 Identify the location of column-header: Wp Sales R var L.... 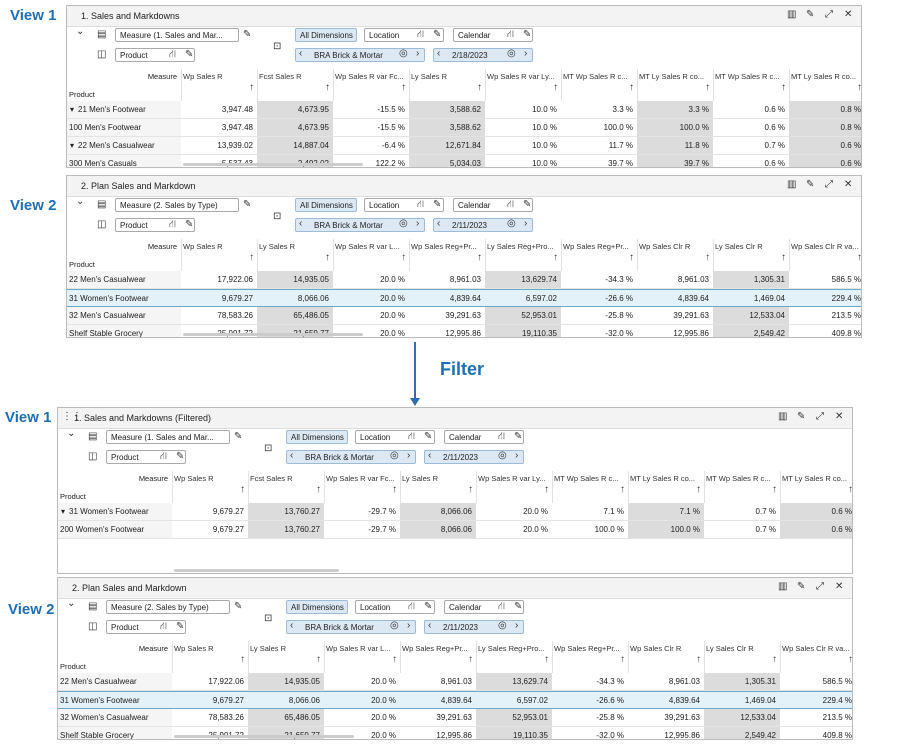
(367, 246).